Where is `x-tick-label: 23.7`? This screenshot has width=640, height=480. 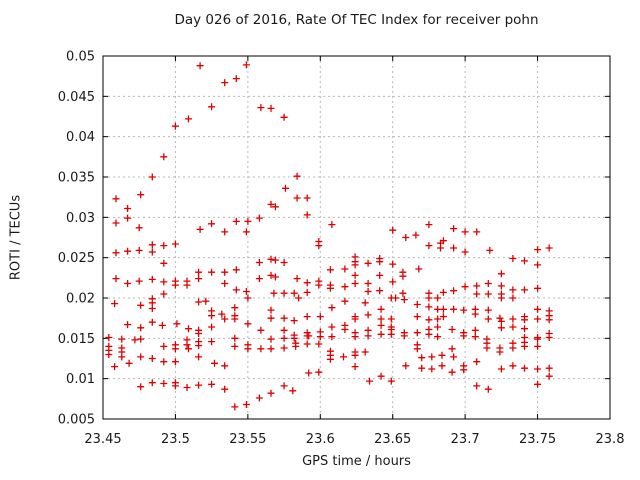
x-tick-label: 23.7 is located at coordinates (465, 439).